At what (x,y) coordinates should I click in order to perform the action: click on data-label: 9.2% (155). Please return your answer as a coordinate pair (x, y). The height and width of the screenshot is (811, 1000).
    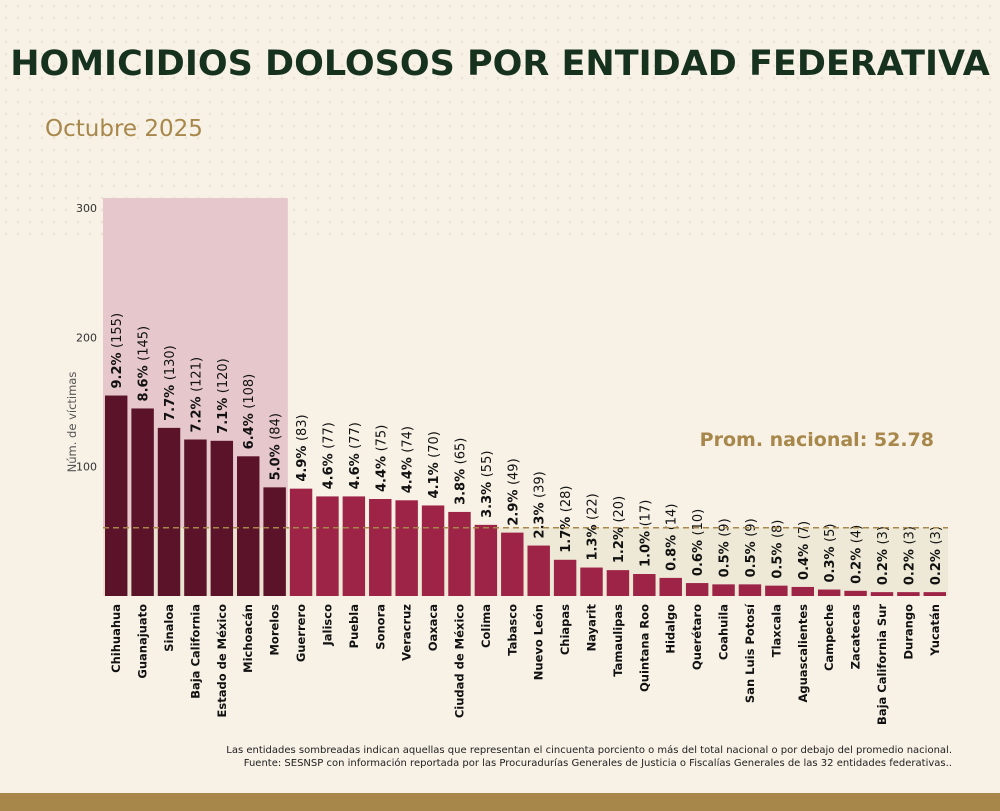
    Looking at the image, I should click on (117, 351).